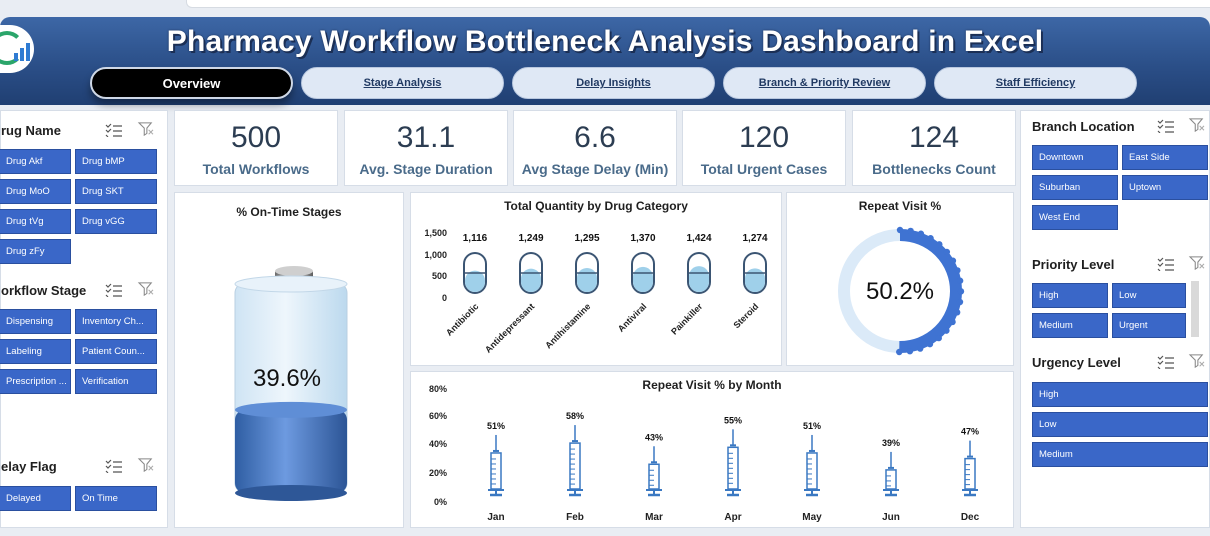  I want to click on data-label: 58%, so click(575, 416).